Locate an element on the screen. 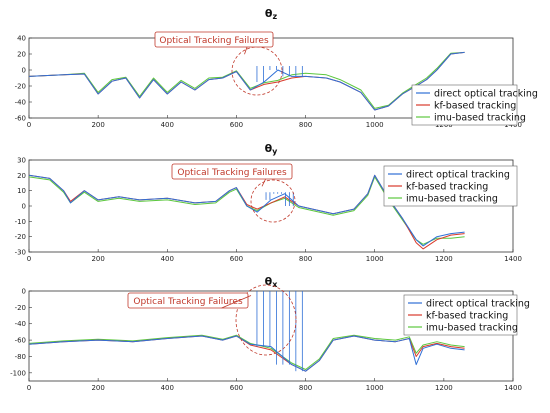  chart-title-subscript: z is located at coordinates (274, 16).